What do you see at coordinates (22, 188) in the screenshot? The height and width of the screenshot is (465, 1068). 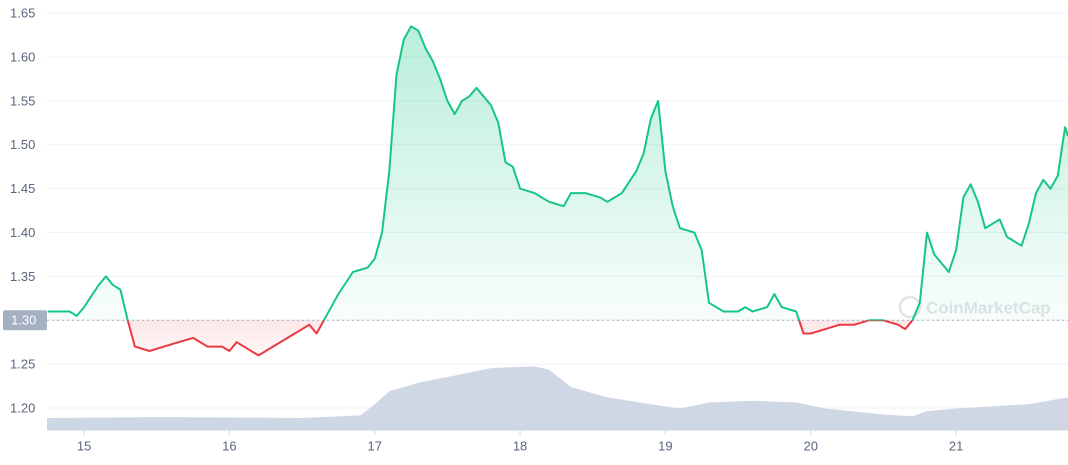 I see `y-tick-label: 1.45` at bounding box center [22, 188].